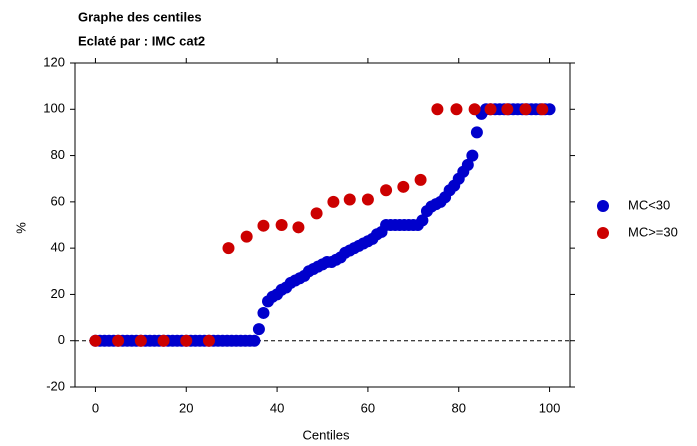 The image size is (697, 446). I want to click on x-tick-label: 0, so click(95, 407).